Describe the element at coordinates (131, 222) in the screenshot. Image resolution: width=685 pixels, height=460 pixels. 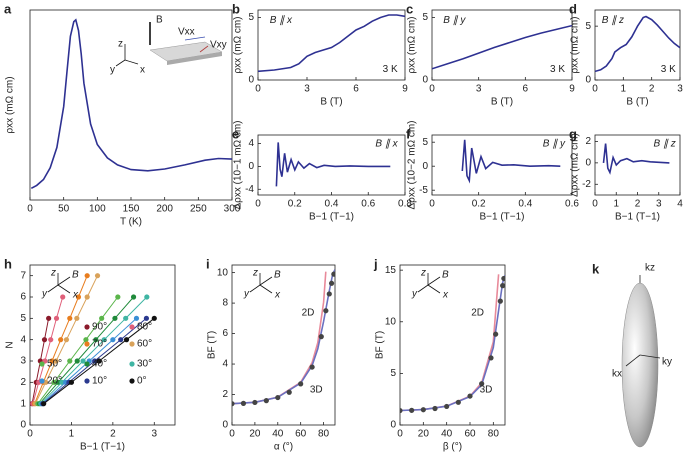
I see `x-axis-title: T (K)` at that location.